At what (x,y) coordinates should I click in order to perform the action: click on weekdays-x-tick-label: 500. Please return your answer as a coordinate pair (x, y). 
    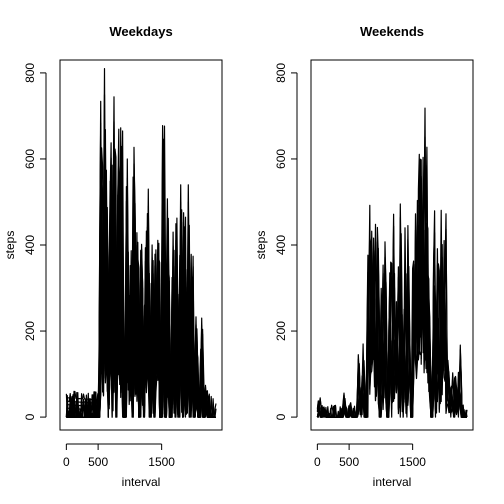
    Looking at the image, I should click on (98, 462).